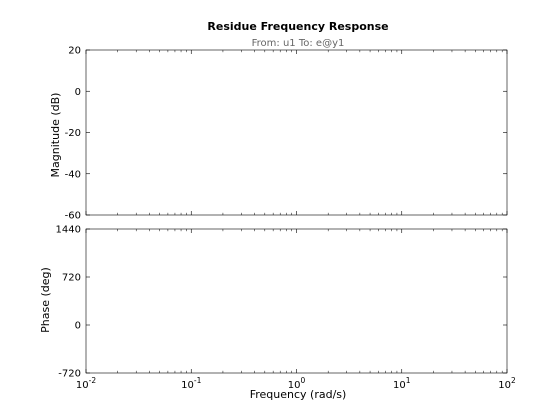  Describe the element at coordinates (298, 394) in the screenshot. I see `x-axis-label: Frequency (rad/s)` at that location.